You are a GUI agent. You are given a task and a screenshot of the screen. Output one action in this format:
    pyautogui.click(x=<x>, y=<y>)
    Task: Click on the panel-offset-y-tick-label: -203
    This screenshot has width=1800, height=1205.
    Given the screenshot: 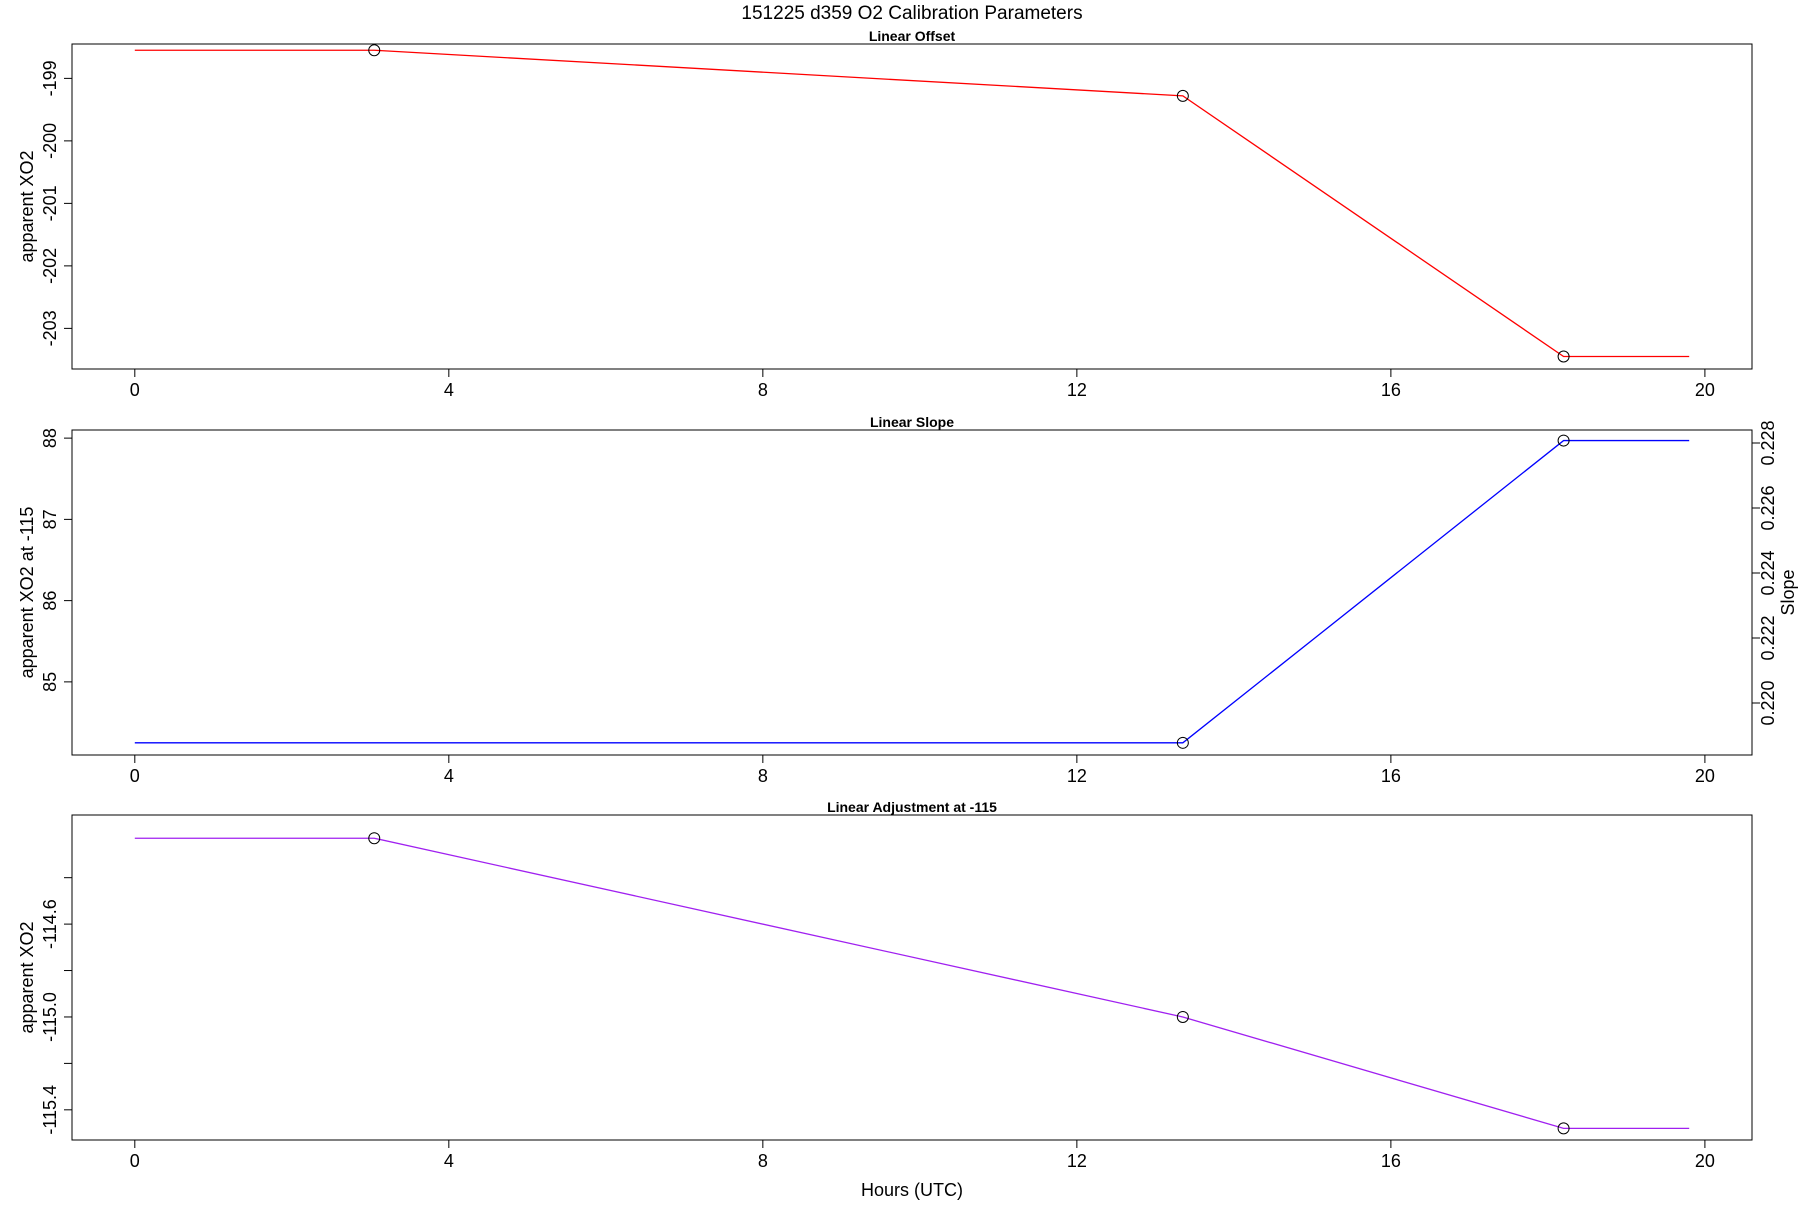 What is the action you would take?
    pyautogui.click(x=50, y=328)
    